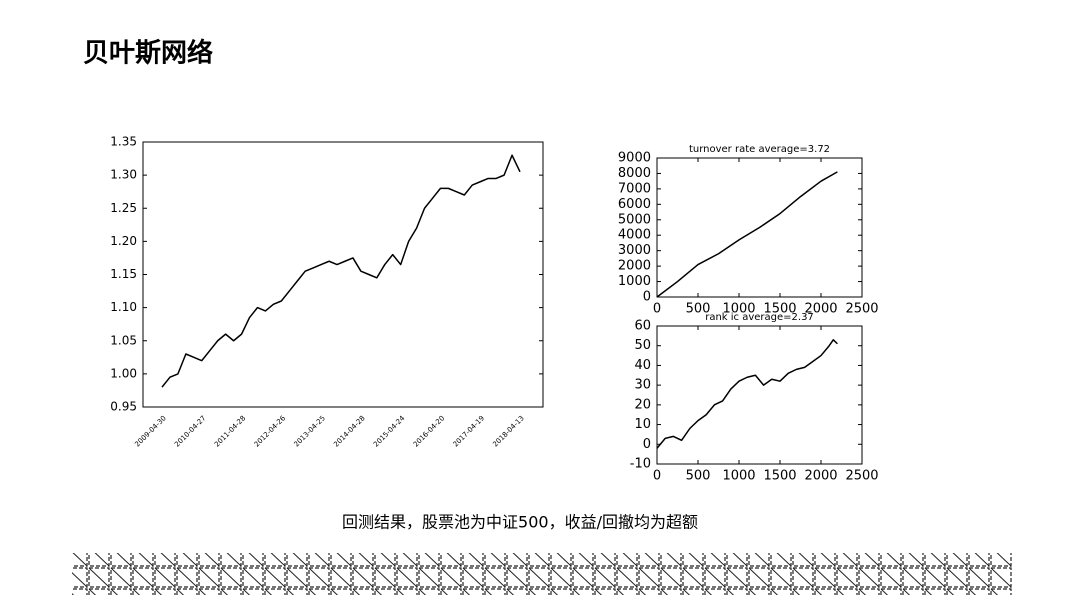 This screenshot has width=1080, height=612. Describe the element at coordinates (642, 365) in the screenshot. I see `y-tick-label: 40` at that location.